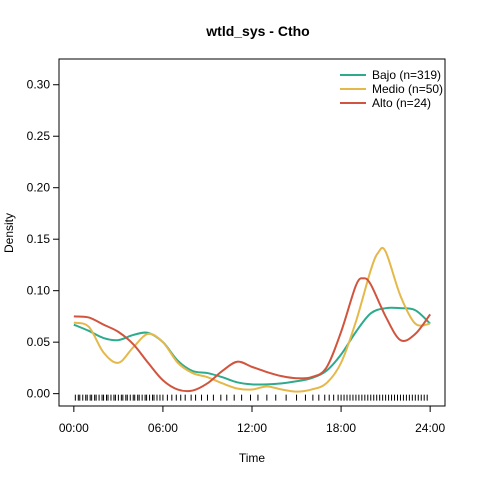 The height and width of the screenshot is (480, 480). I want to click on y-axis-label: Density, so click(9, 233).